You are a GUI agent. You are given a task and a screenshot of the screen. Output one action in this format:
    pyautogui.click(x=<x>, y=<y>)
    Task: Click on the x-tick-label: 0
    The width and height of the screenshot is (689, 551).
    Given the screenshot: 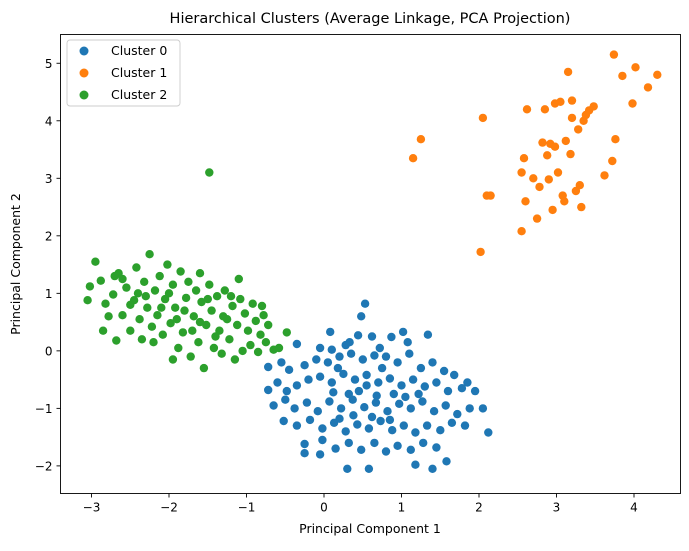 What is the action you would take?
    pyautogui.click(x=324, y=508)
    